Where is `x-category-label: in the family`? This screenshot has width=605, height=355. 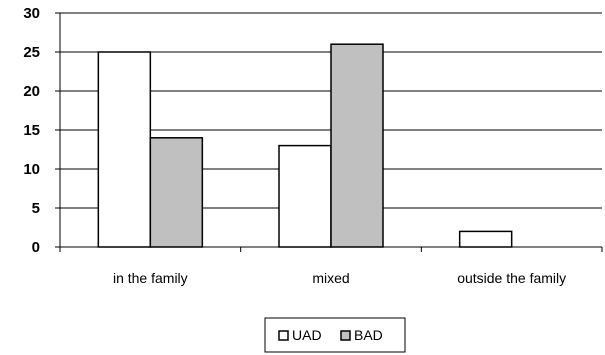
x-category-label: in the family is located at coordinates (150, 278).